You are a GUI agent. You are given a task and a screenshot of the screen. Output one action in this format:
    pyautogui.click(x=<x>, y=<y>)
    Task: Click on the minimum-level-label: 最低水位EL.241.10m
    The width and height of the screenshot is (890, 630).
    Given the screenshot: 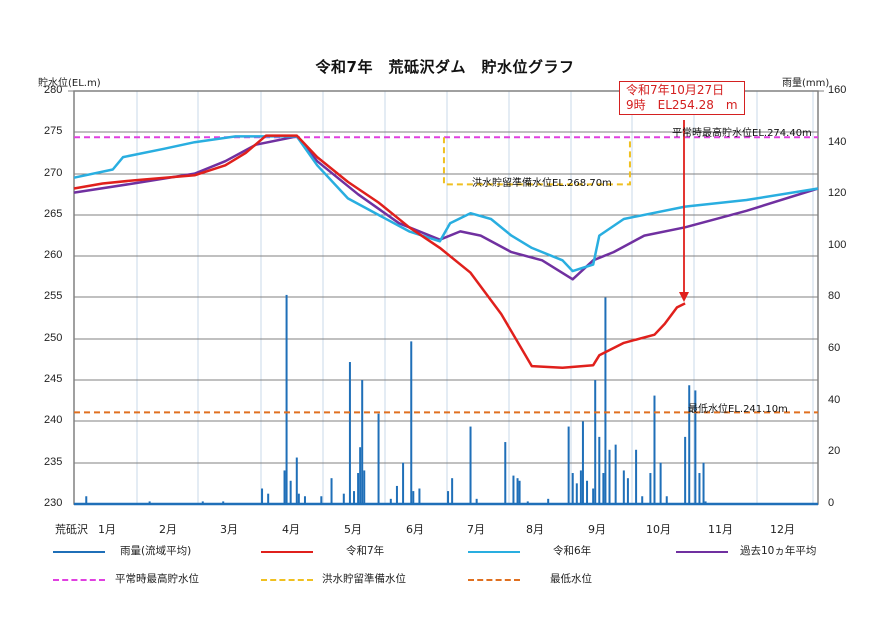 What is the action you would take?
    pyautogui.click(x=738, y=409)
    